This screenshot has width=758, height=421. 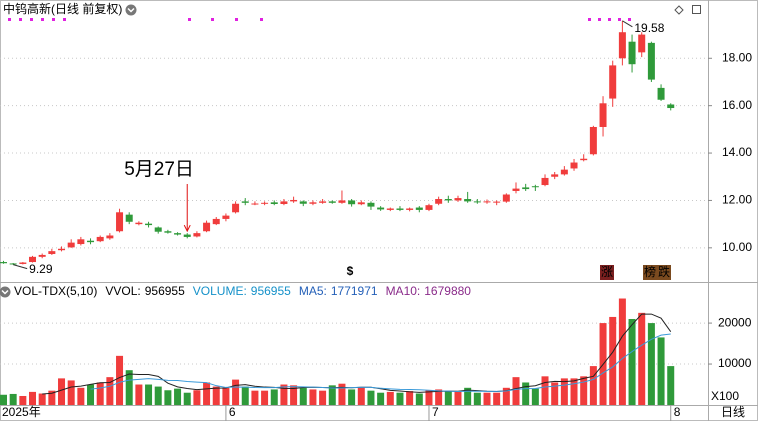 I want to click on menu-chevron, so click(x=131, y=10).